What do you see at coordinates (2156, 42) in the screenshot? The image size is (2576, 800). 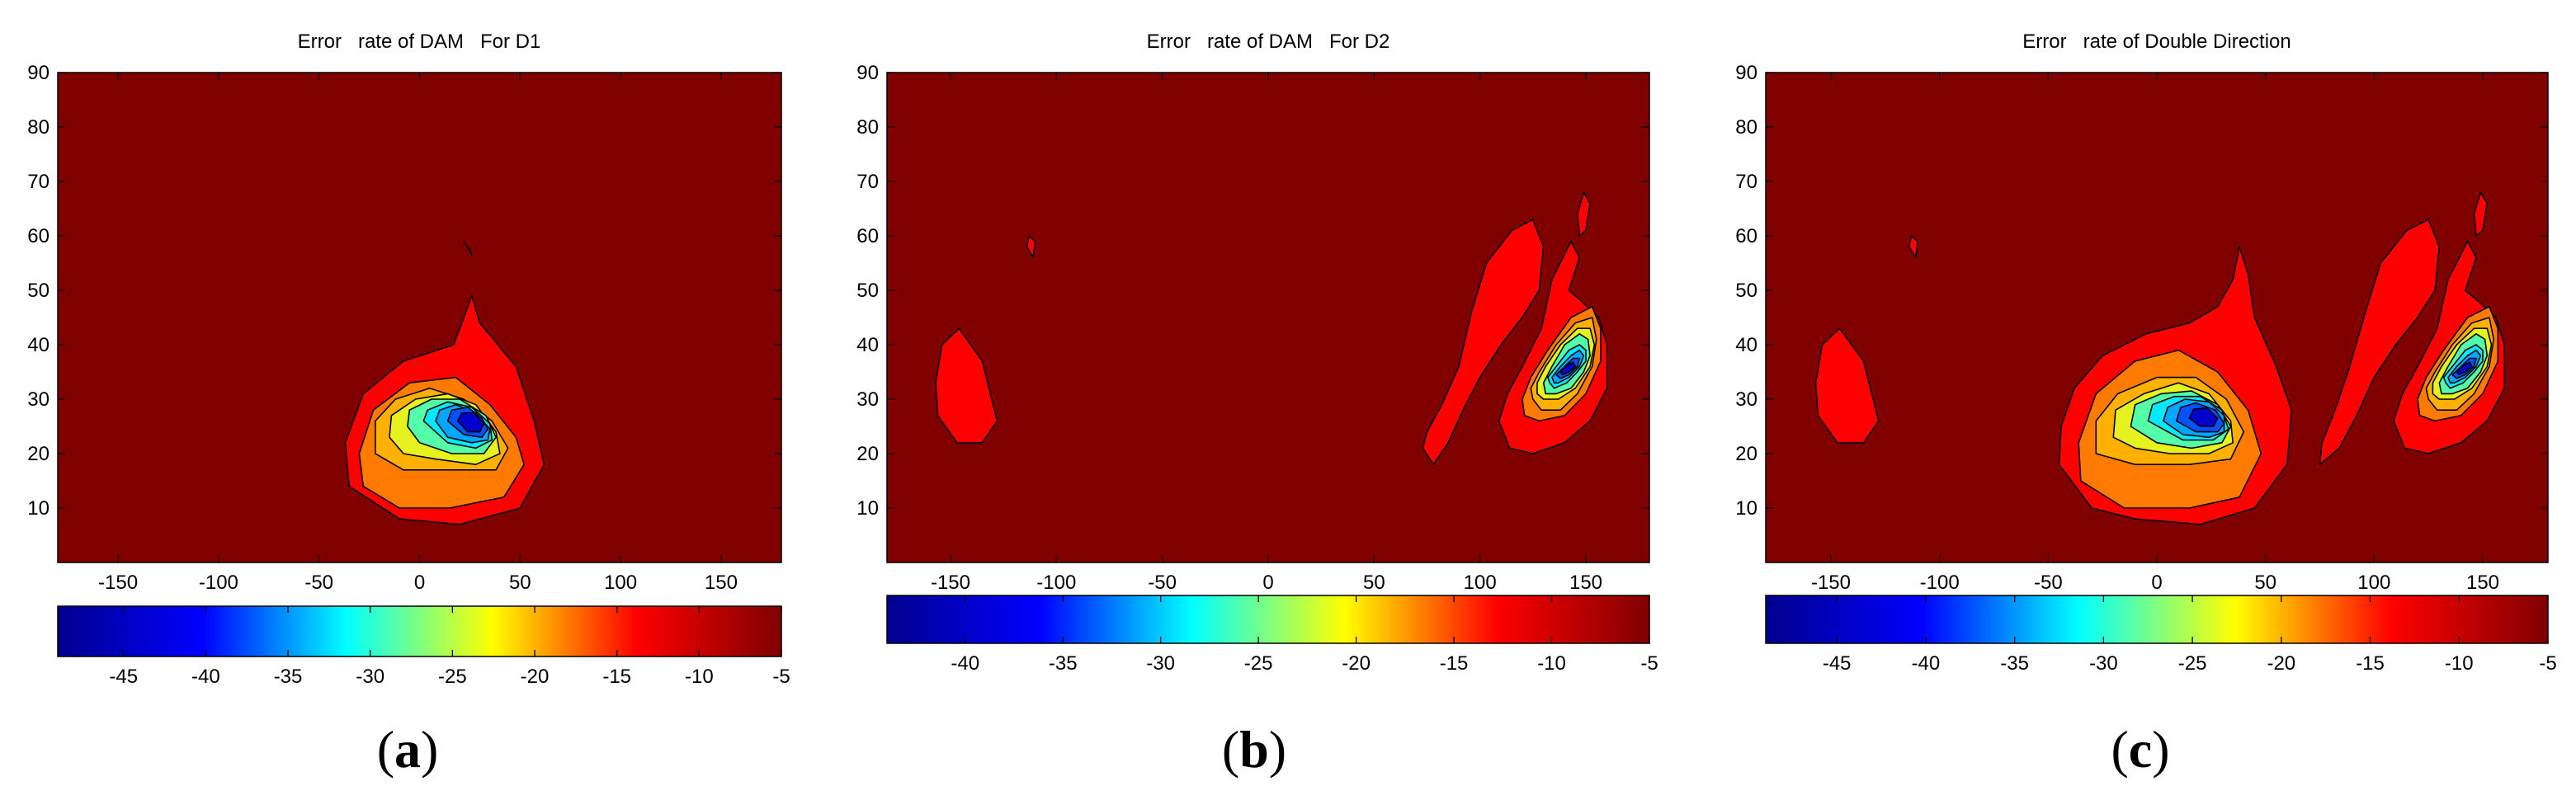 I see `chart-title: Error rate of Double Direction` at bounding box center [2156, 42].